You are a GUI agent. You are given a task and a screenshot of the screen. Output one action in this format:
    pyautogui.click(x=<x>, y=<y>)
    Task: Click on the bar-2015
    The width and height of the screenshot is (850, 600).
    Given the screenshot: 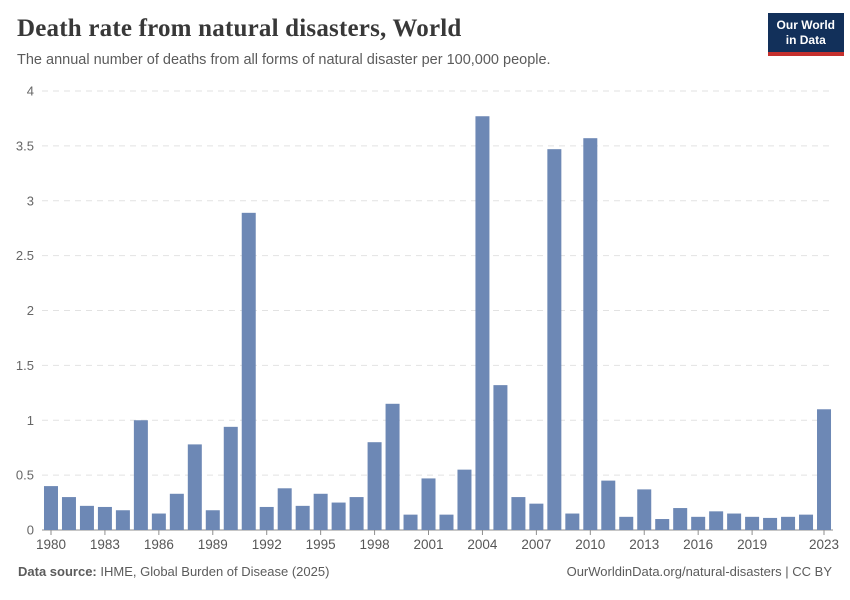 What is the action you would take?
    pyautogui.click(x=680, y=519)
    